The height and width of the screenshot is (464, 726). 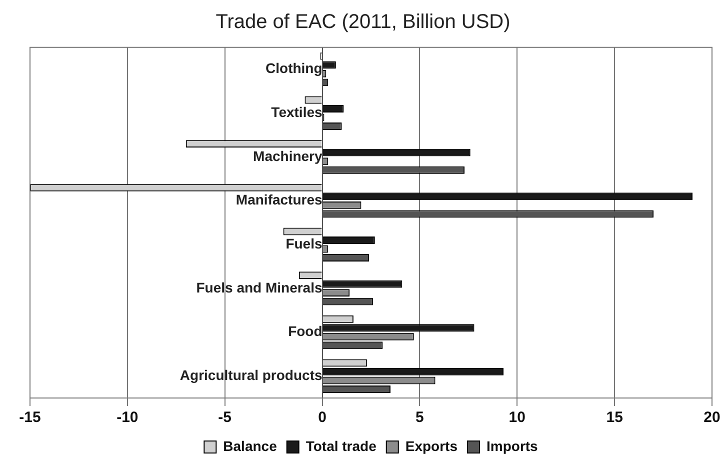 I want to click on x-tick-label: -5, so click(x=225, y=417).